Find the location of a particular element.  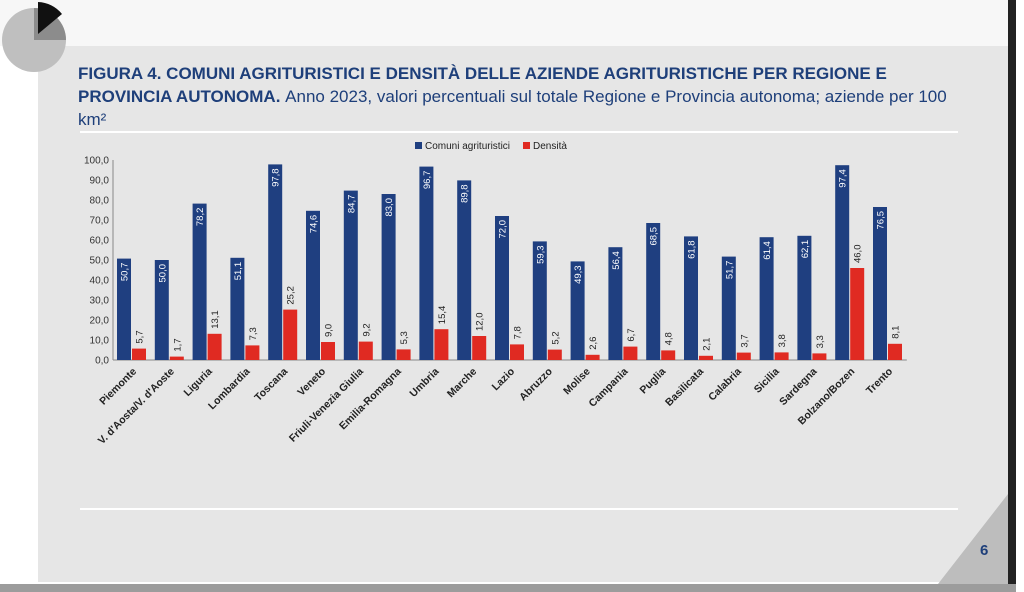

category-label: Marche is located at coordinates (462, 383).